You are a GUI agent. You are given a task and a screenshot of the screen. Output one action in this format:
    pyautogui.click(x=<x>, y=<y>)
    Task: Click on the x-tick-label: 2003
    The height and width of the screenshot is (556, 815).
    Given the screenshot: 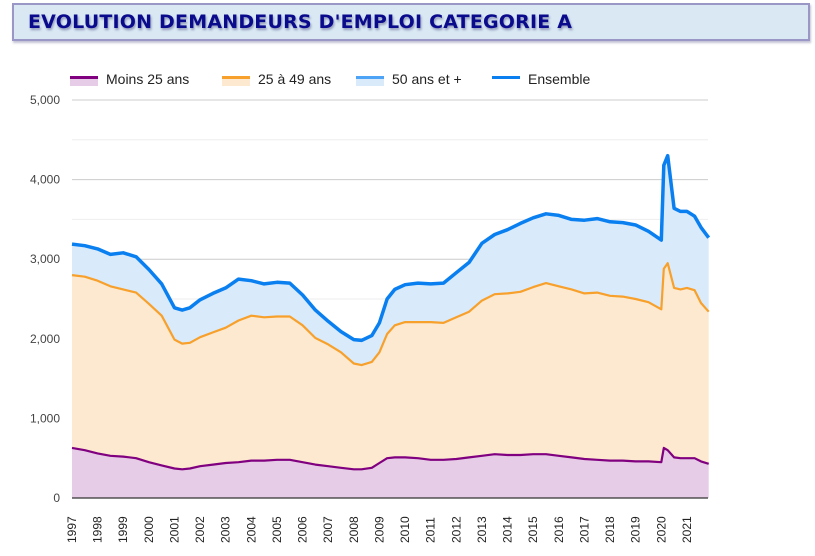 What is the action you would take?
    pyautogui.click(x=226, y=529)
    